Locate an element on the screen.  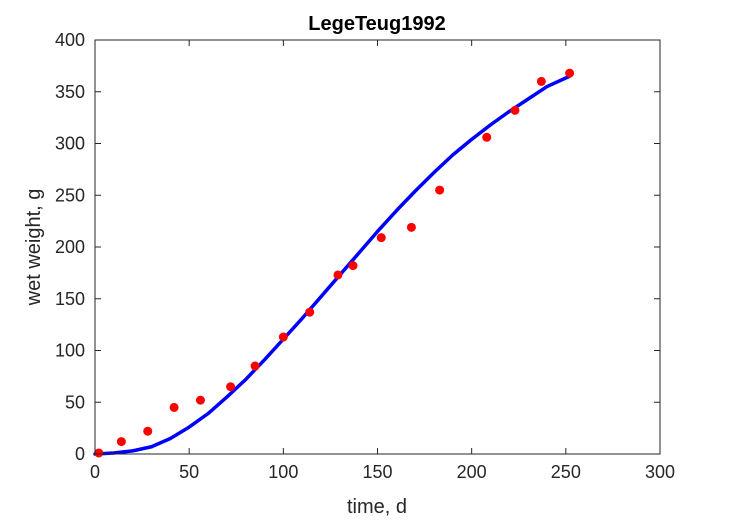
x-tick-label: 150 is located at coordinates (377, 472).